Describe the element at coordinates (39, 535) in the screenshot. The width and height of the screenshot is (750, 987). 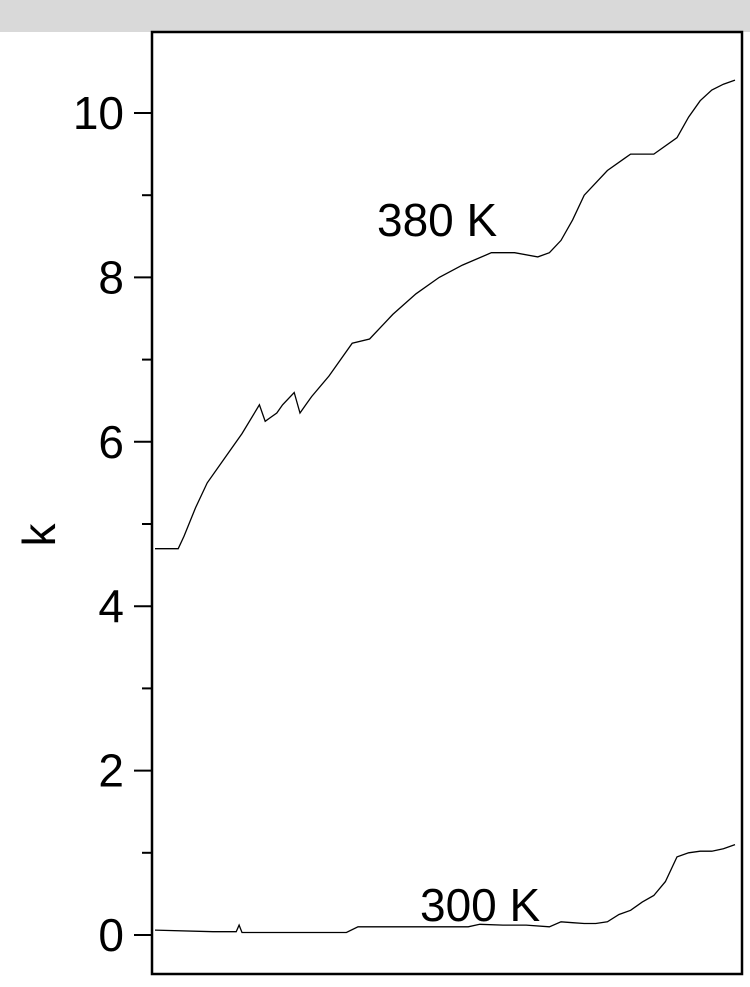
I see `y-axis-label: k` at that location.